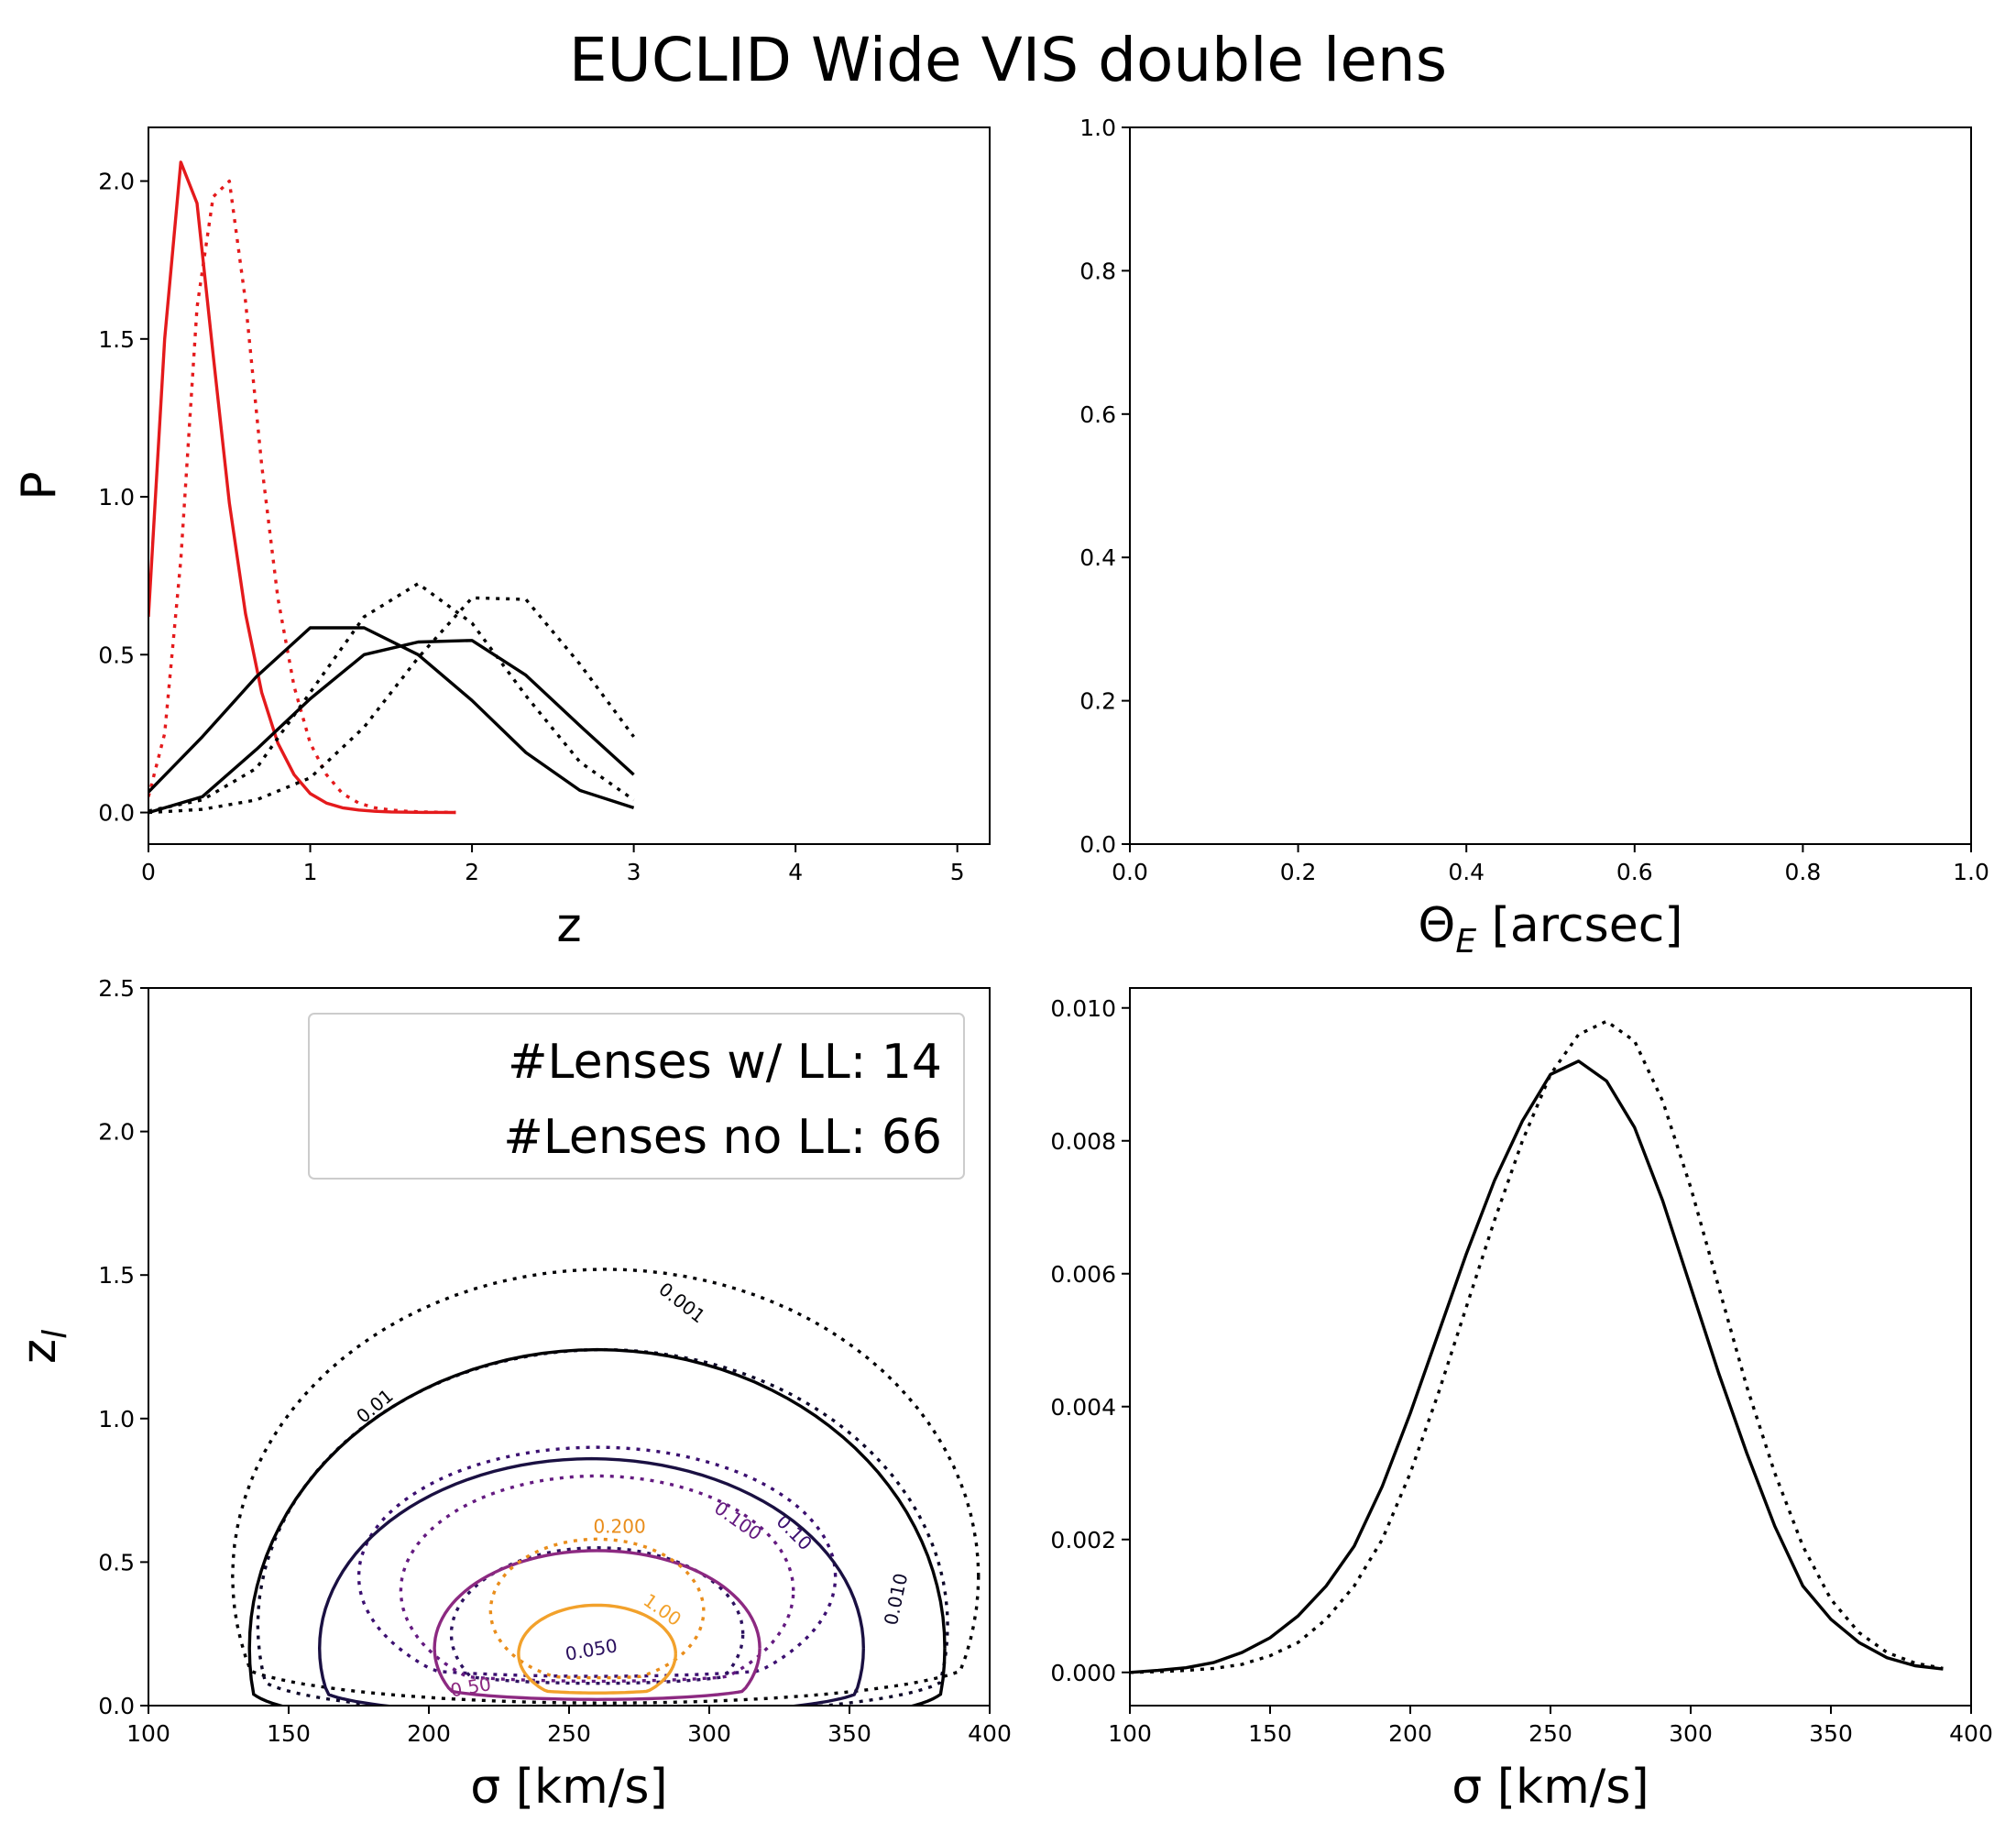  I want to click on x-tick-label: 0.0, so click(1130, 872).